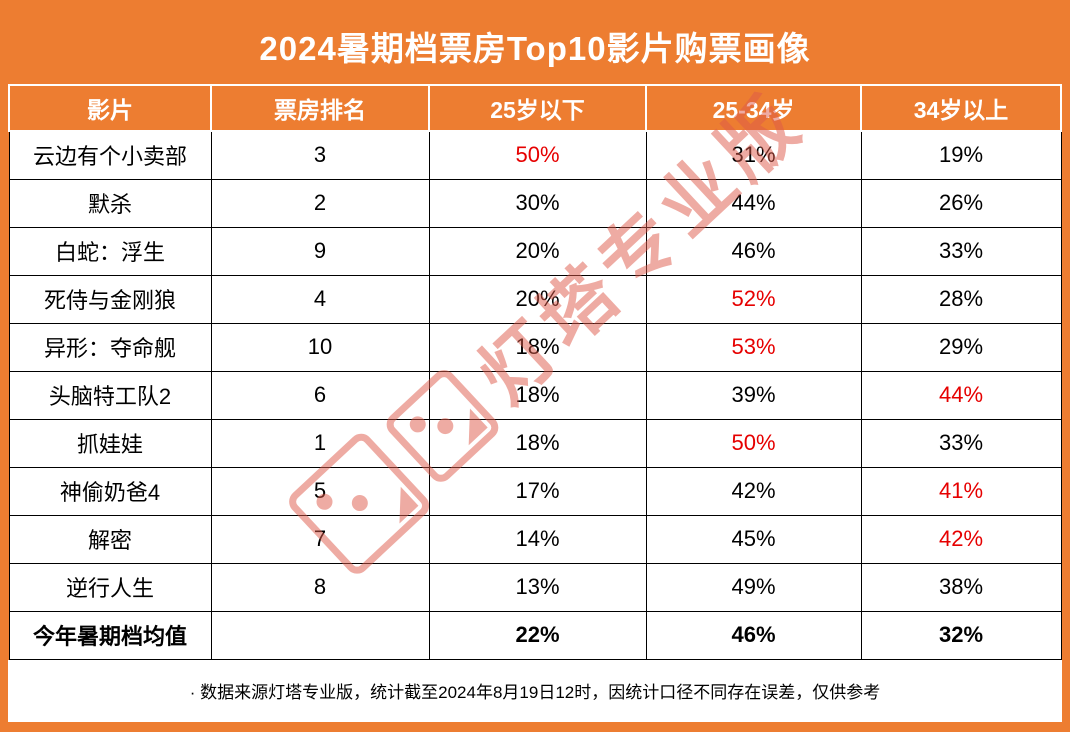  Describe the element at coordinates (320, 203) in the screenshot. I see `cell-rank: 2` at that location.